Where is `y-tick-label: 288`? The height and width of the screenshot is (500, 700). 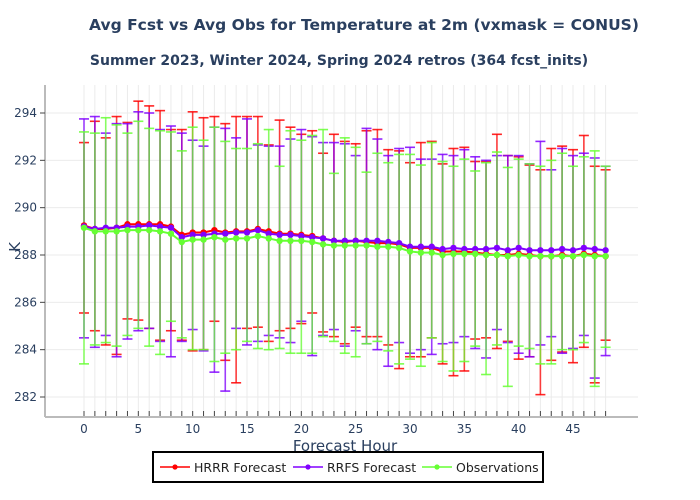 y-tick-label: 288 is located at coordinates (25, 255).